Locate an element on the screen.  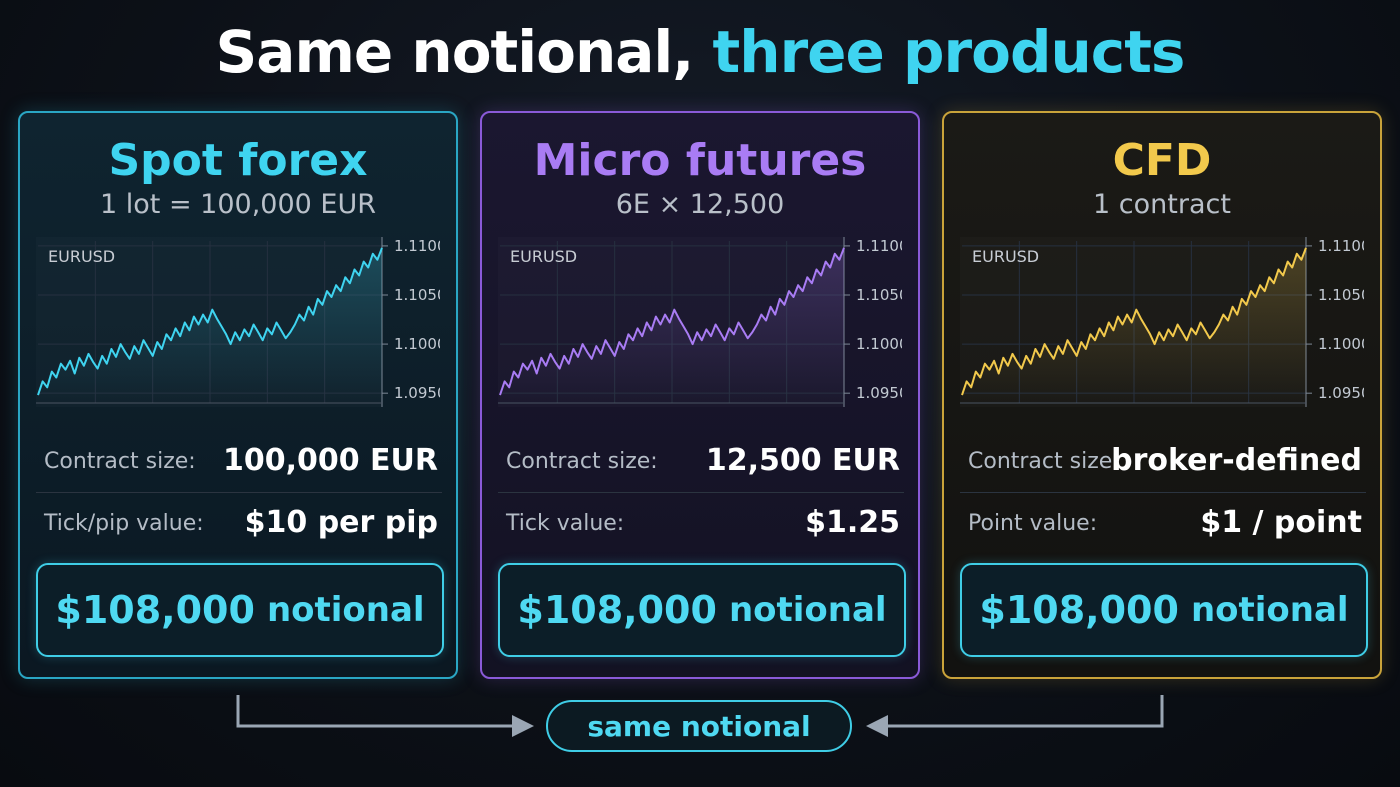
contract-size-value: broker-defined is located at coordinates (1236, 460).